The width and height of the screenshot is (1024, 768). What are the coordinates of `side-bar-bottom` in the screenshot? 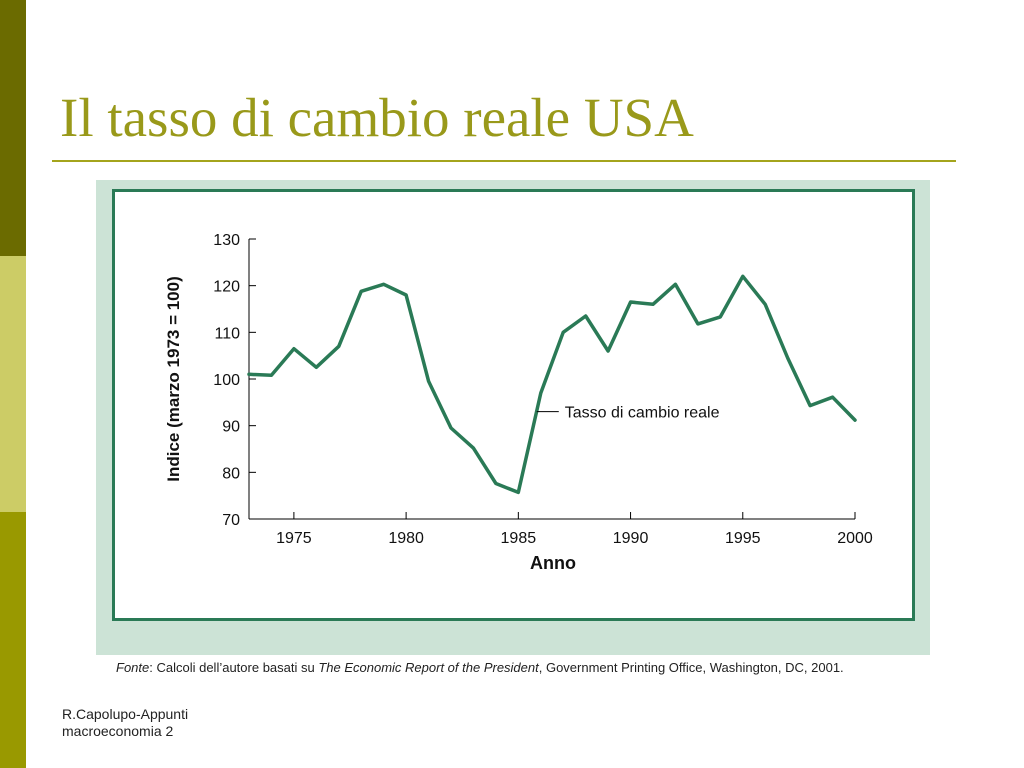 It's located at (13, 640).